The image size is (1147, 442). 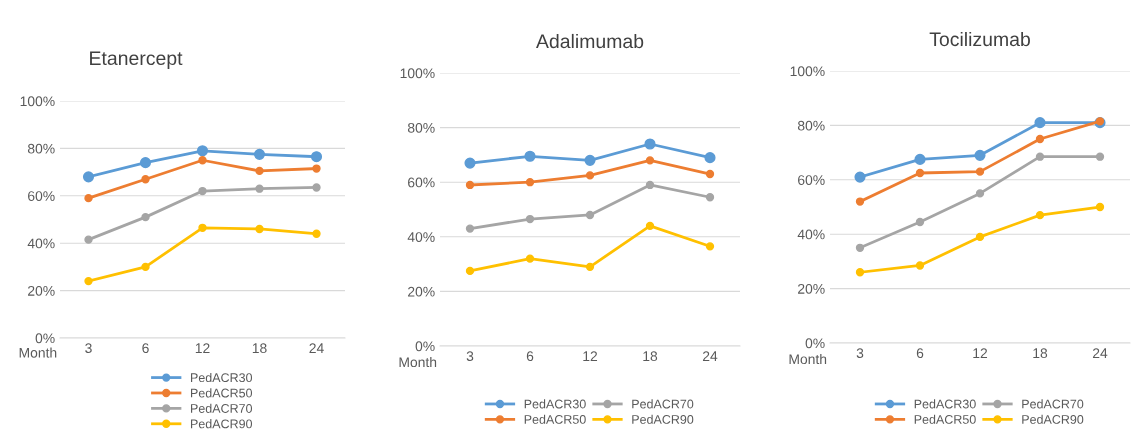 I want to click on chart-title: Adalimumab, so click(x=590, y=41).